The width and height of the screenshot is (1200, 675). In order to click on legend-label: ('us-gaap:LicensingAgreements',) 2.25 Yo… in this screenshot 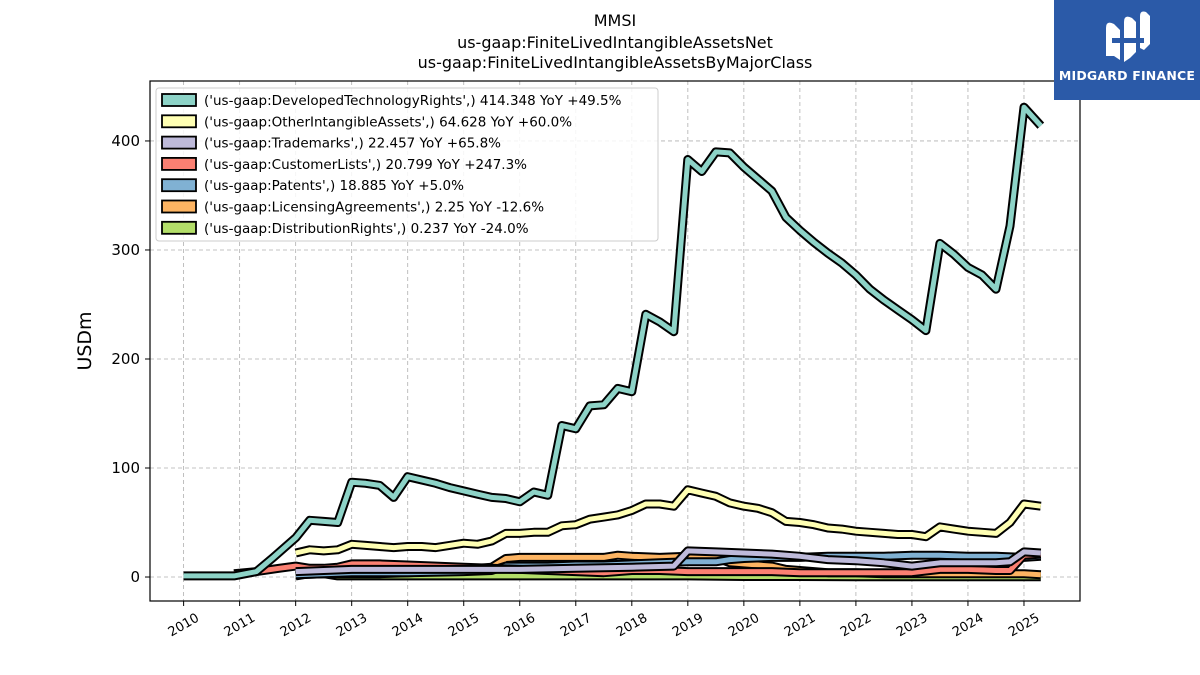, I will do `click(374, 208)`.